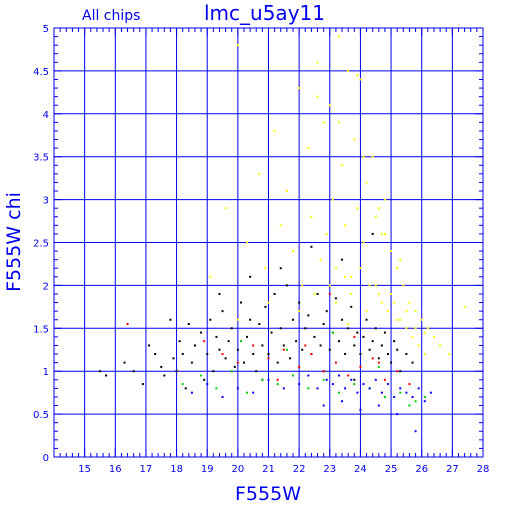 This screenshot has width=512, height=512. I want to click on y-tick-labels: 0 0.5 1 1.5 2 2.5 3 3.5 4 4.5 5, so click(41, 244).